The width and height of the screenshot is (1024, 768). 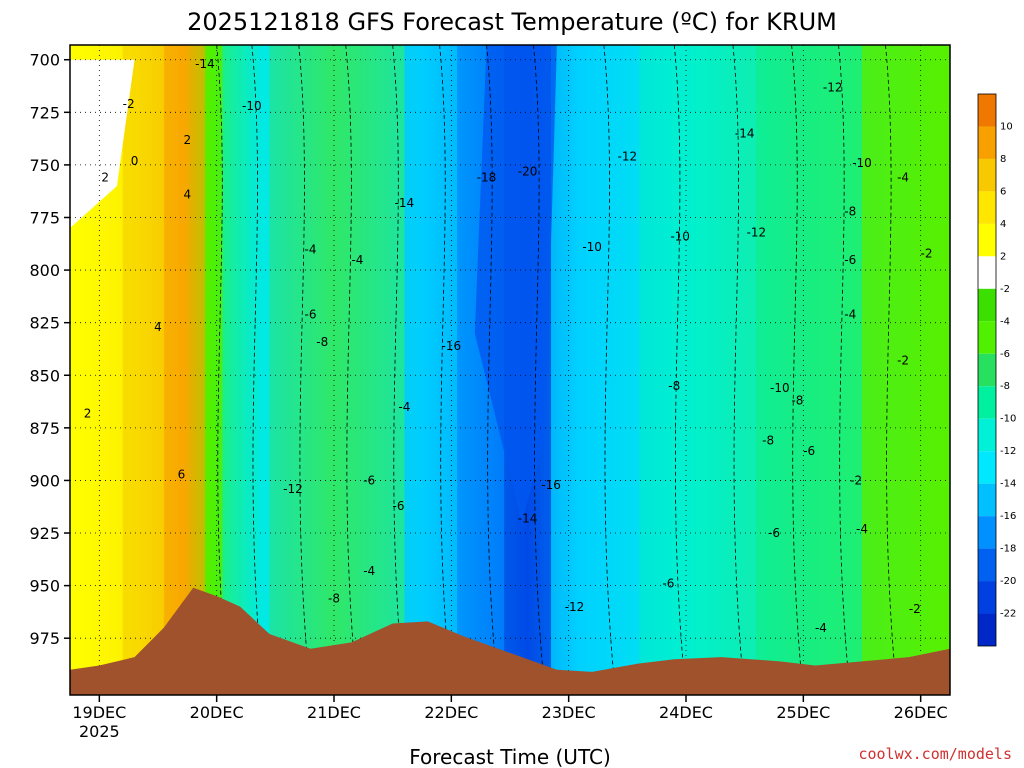 What do you see at coordinates (935, 754) in the screenshot?
I see `credit-text: coolwx.com/models` at bounding box center [935, 754].